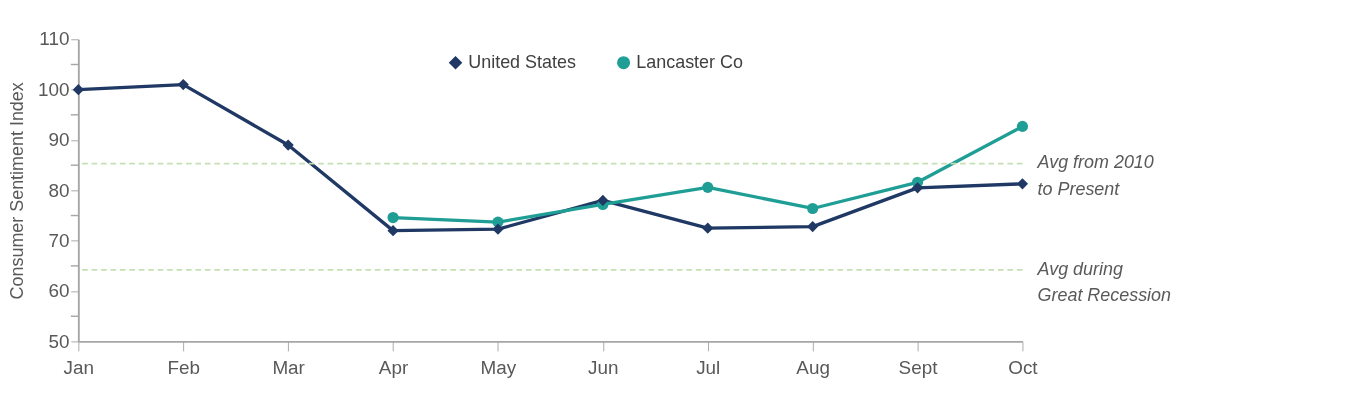 The width and height of the screenshot is (1351, 411). Describe the element at coordinates (522, 62) in the screenshot. I see `legend-label: United States` at that location.